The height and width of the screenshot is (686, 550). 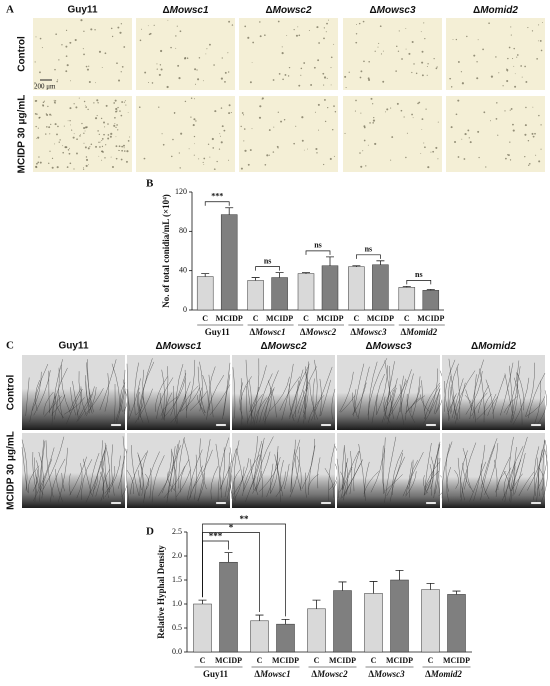 What do you see at coordinates (221, 503) in the screenshot?
I see `scale-bar` at bounding box center [221, 503].